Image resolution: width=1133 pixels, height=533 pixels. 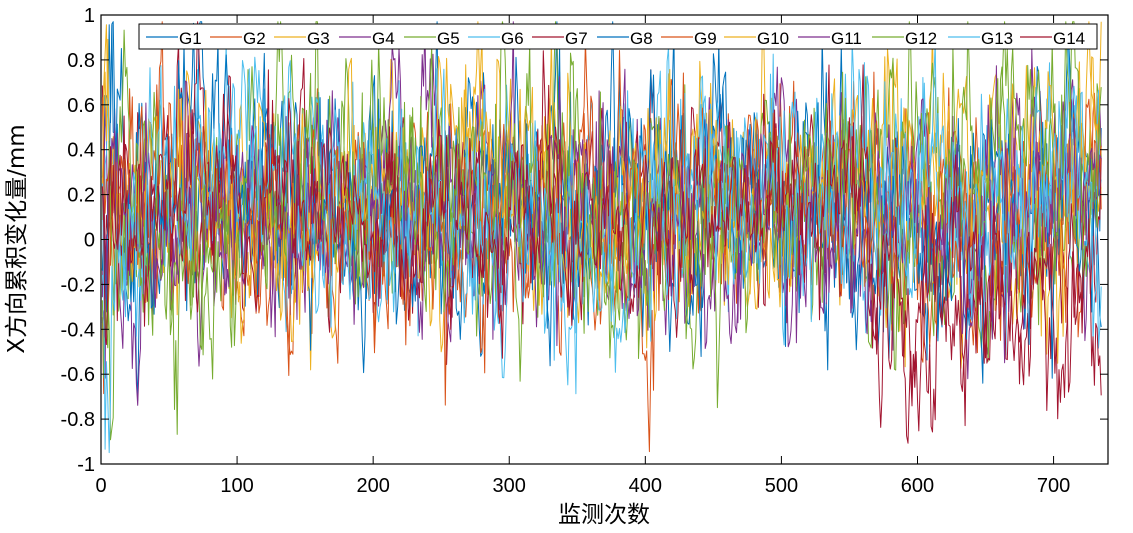 What do you see at coordinates (100, 486) in the screenshot?
I see `x-tick-label: 0` at bounding box center [100, 486].